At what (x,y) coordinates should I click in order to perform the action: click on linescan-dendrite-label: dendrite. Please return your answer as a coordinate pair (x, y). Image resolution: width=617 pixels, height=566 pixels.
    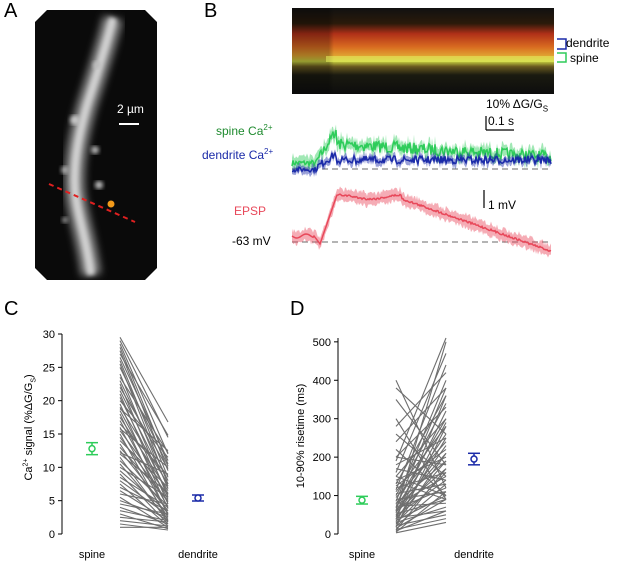
    Looking at the image, I should click on (588, 43).